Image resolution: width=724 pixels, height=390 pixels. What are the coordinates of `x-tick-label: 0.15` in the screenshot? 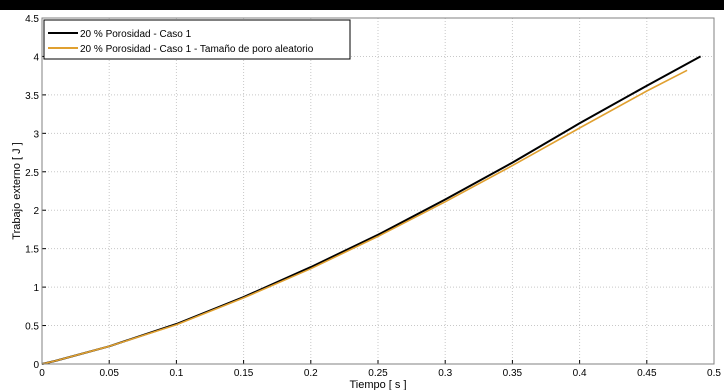 It's located at (244, 373).